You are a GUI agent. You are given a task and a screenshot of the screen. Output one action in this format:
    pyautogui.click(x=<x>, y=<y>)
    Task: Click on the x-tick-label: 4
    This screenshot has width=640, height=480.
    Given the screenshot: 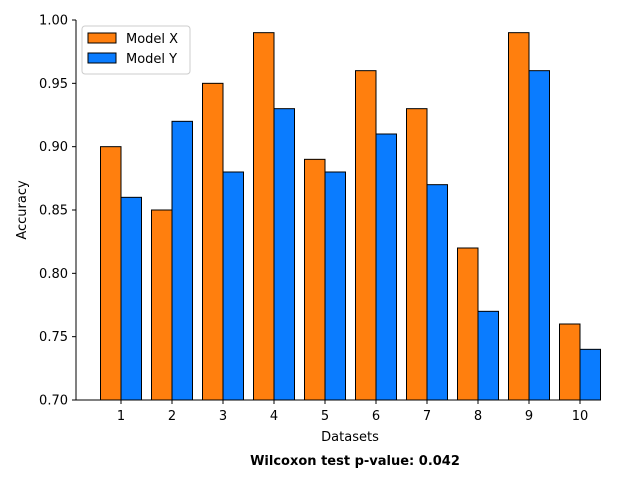 What is the action you would take?
    pyautogui.click(x=274, y=416)
    